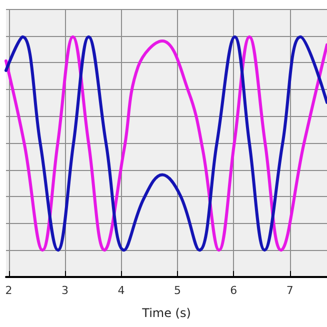  I want to click on x-tick-label: 3, so click(65, 290).